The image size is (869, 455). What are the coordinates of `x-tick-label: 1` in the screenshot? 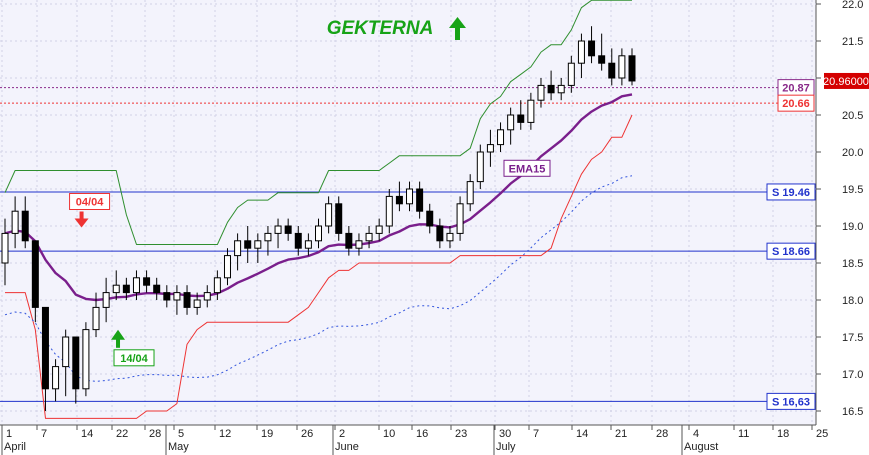 It's located at (9, 434).